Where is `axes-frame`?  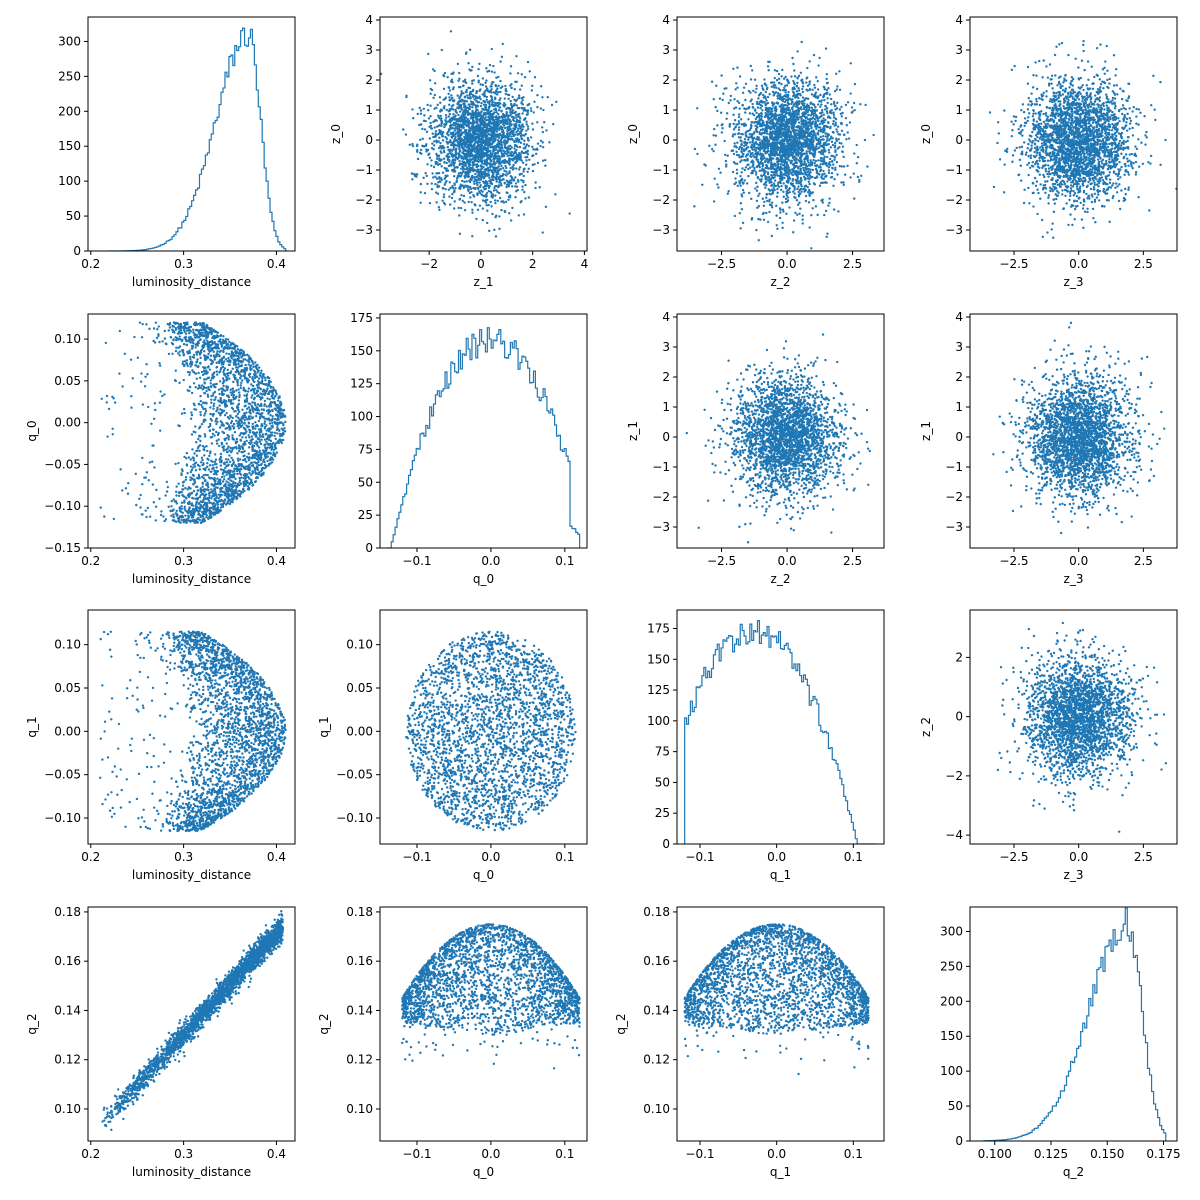
axes-frame is located at coordinates (483, 134).